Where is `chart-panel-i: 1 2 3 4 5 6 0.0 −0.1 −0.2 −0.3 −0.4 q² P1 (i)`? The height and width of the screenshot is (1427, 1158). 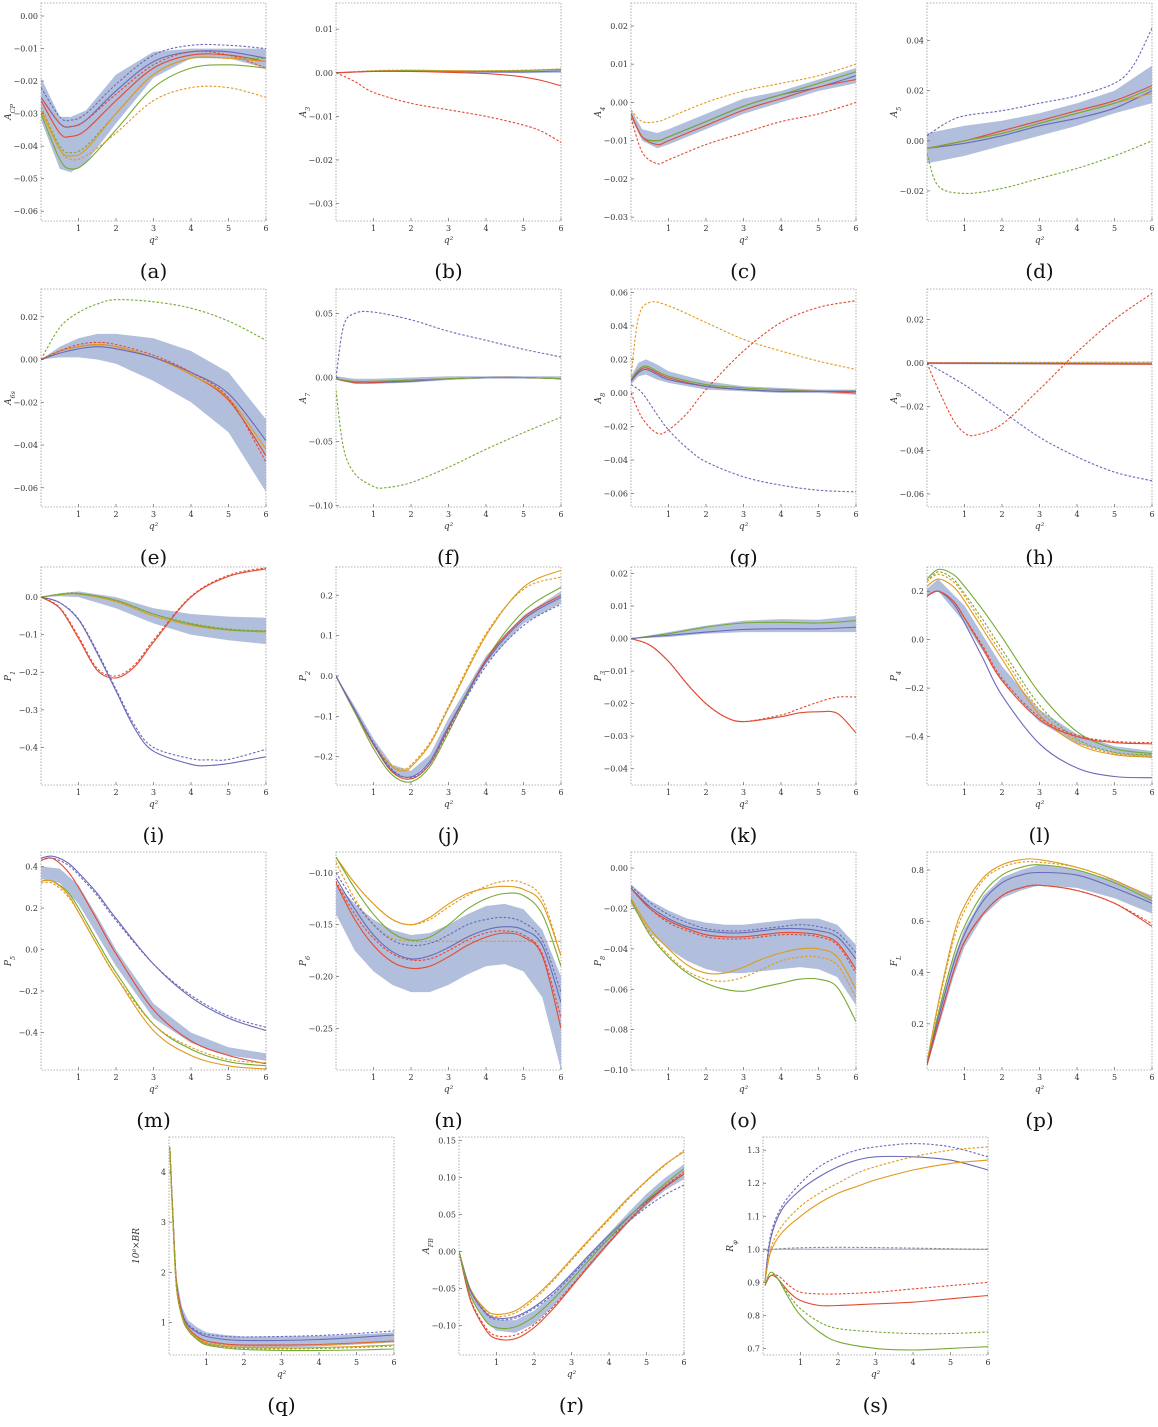 chart-panel-i: 1 2 3 4 5 6 0.0 −0.1 −0.2 −0.3 −0.4 q² P1 (i) is located at coordinates (135, 711).